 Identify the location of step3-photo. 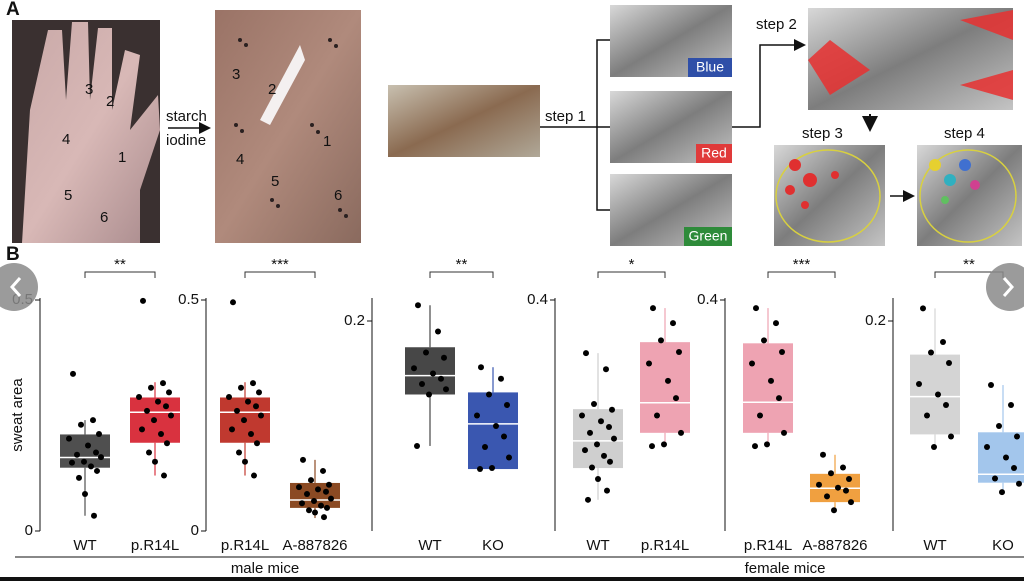
(829, 195).